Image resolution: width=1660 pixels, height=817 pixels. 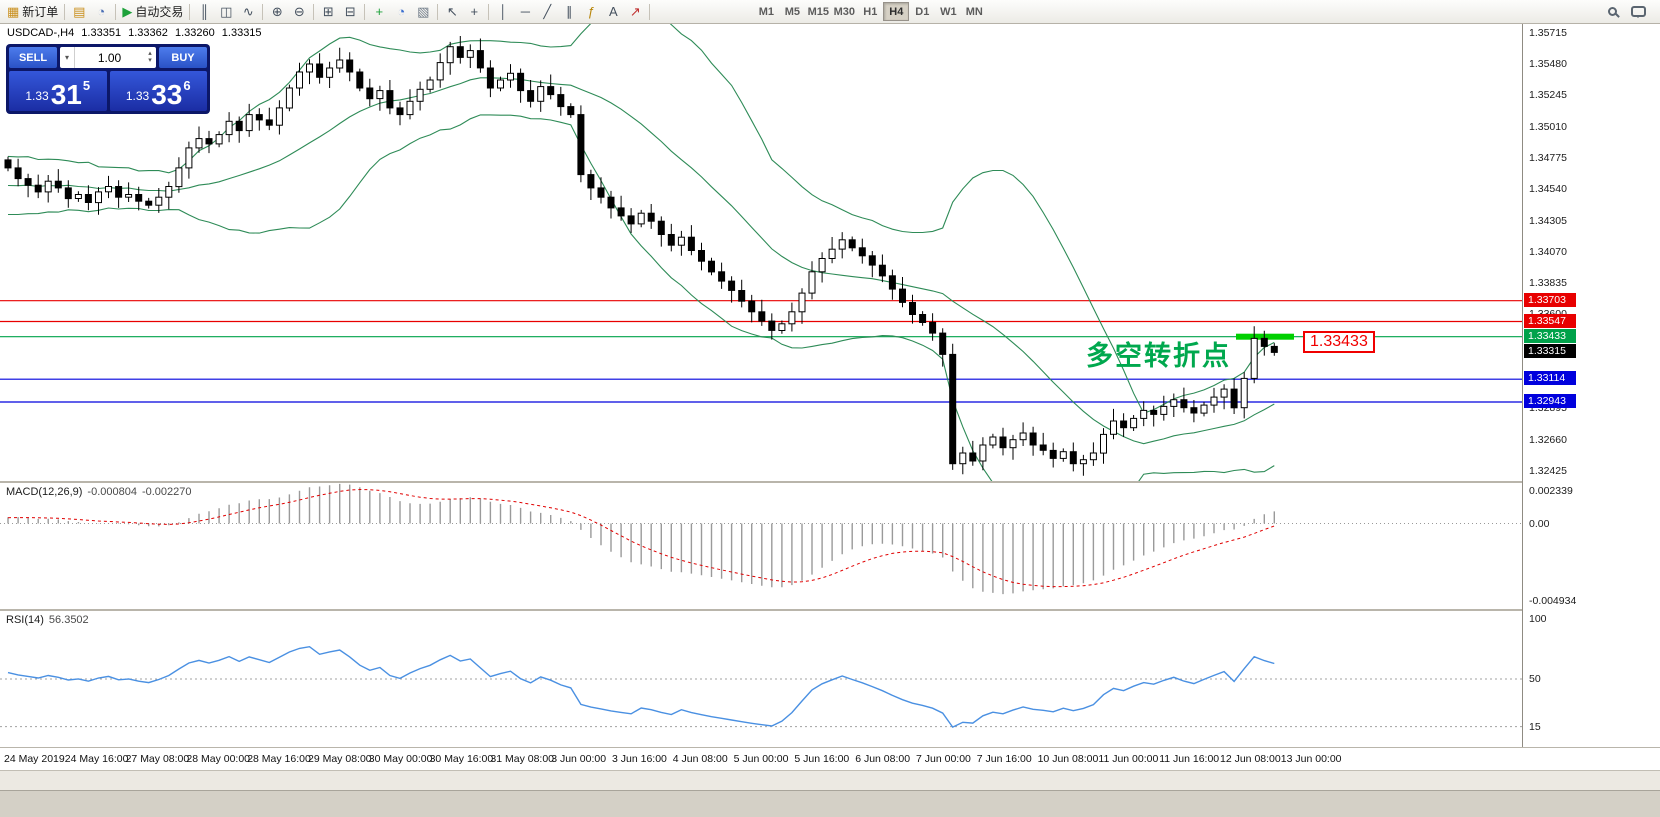 What do you see at coordinates (1548, 95) in the screenshot?
I see `price-axis-label: 1.35245` at bounding box center [1548, 95].